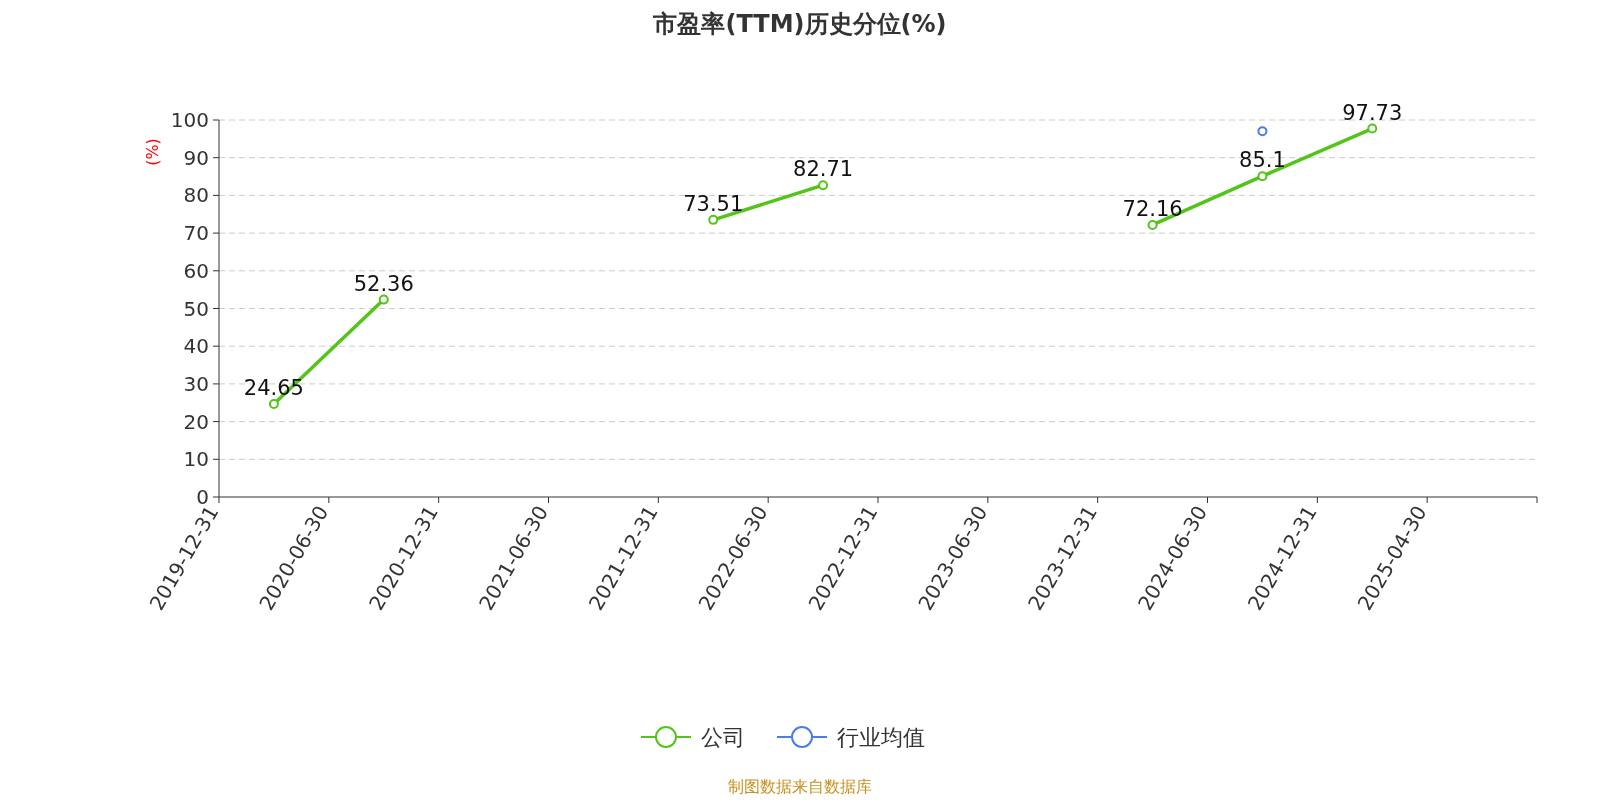 Image resolution: width=1600 pixels, height=800 pixels. Describe the element at coordinates (799, 24) in the screenshot. I see `chart-title: 市盈率(TTM)历史分位(%)` at that location.